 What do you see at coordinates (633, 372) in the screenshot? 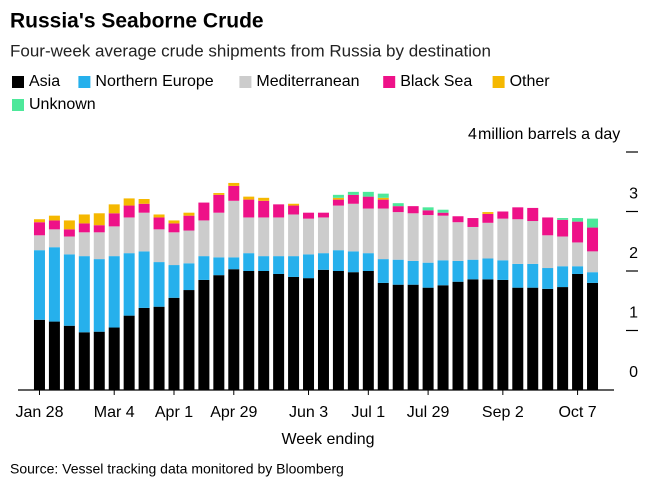
I see `y-tick-label: 0` at bounding box center [633, 372].